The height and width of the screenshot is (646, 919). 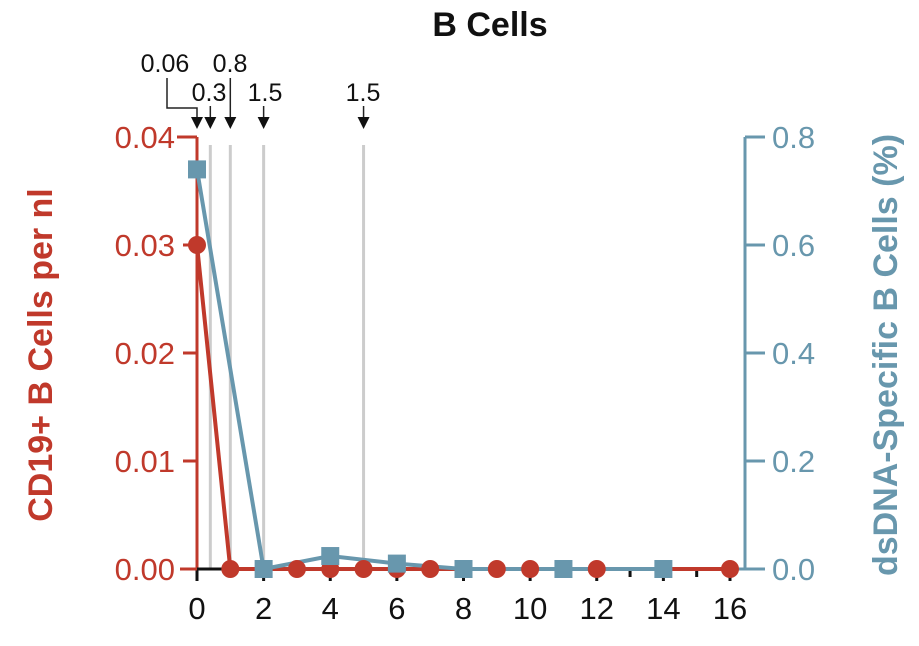 I want to click on x-tick-label: 4, so click(x=330, y=608).